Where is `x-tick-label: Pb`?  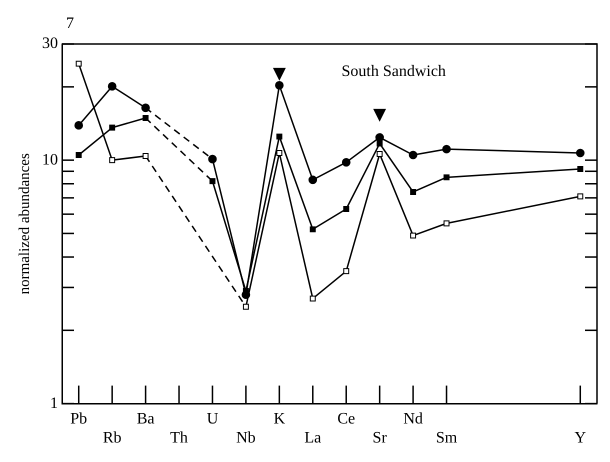
x-tick-label: Pb is located at coordinates (79, 419).